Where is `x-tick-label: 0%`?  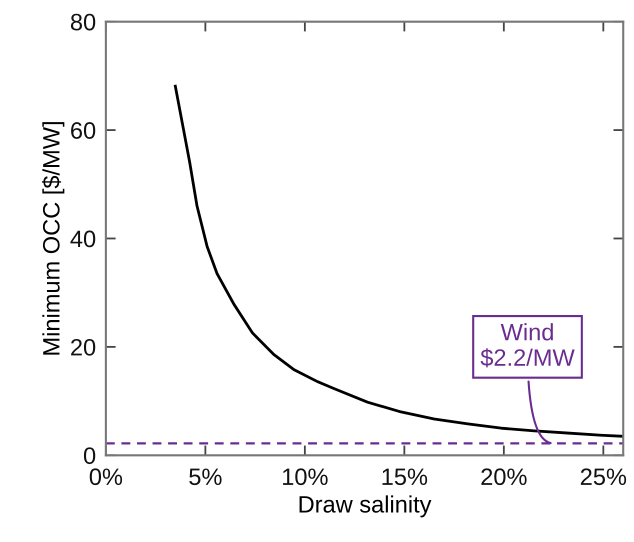 x-tick-label: 0% is located at coordinates (106, 477).